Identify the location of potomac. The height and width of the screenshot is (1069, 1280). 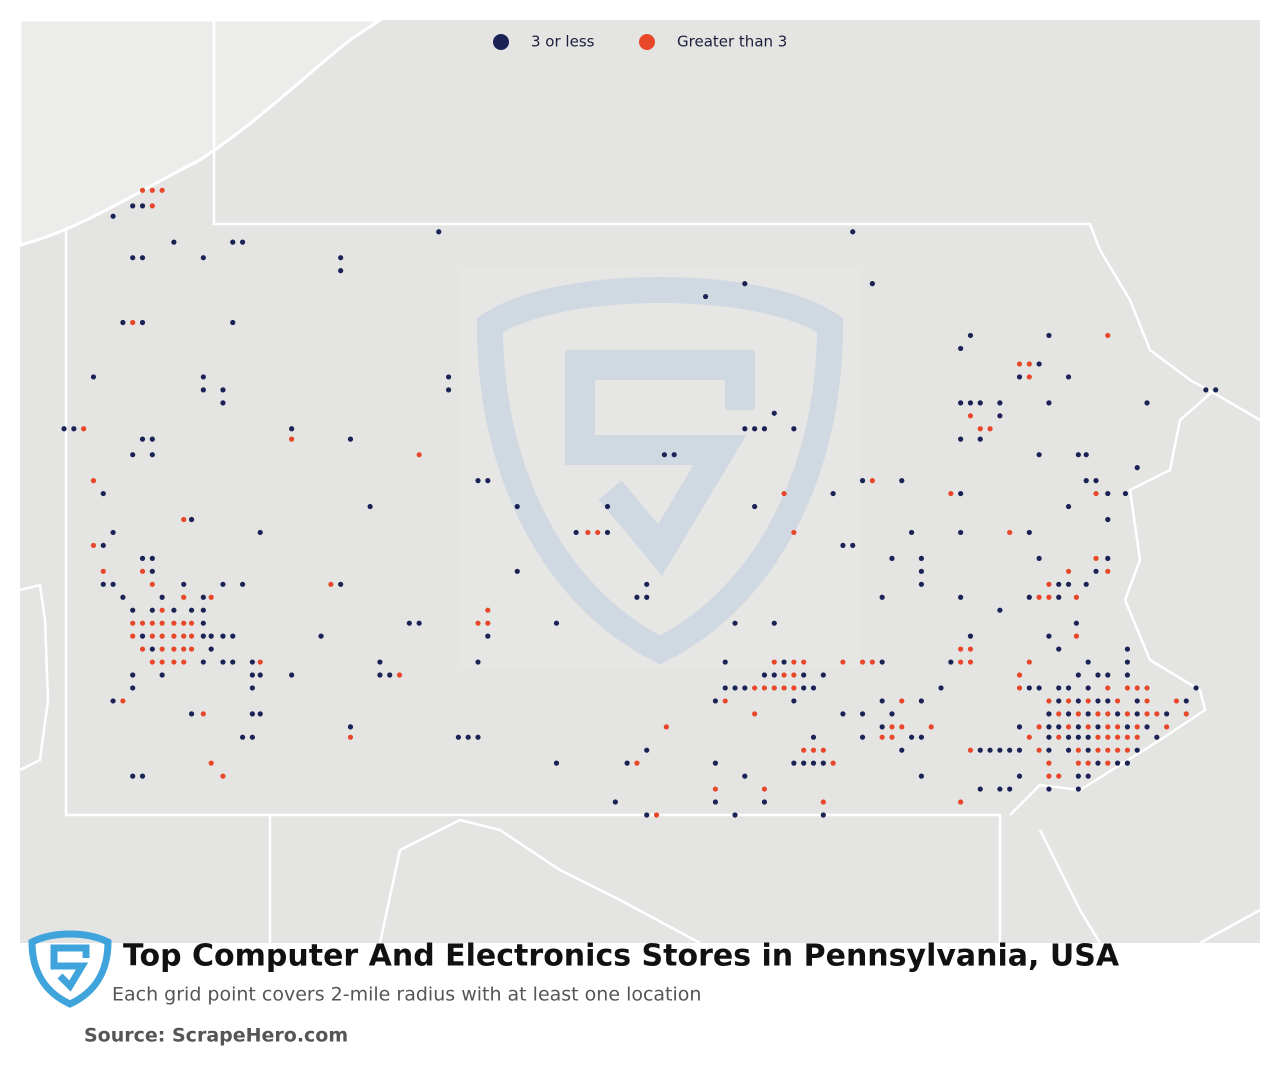
(539, 881).